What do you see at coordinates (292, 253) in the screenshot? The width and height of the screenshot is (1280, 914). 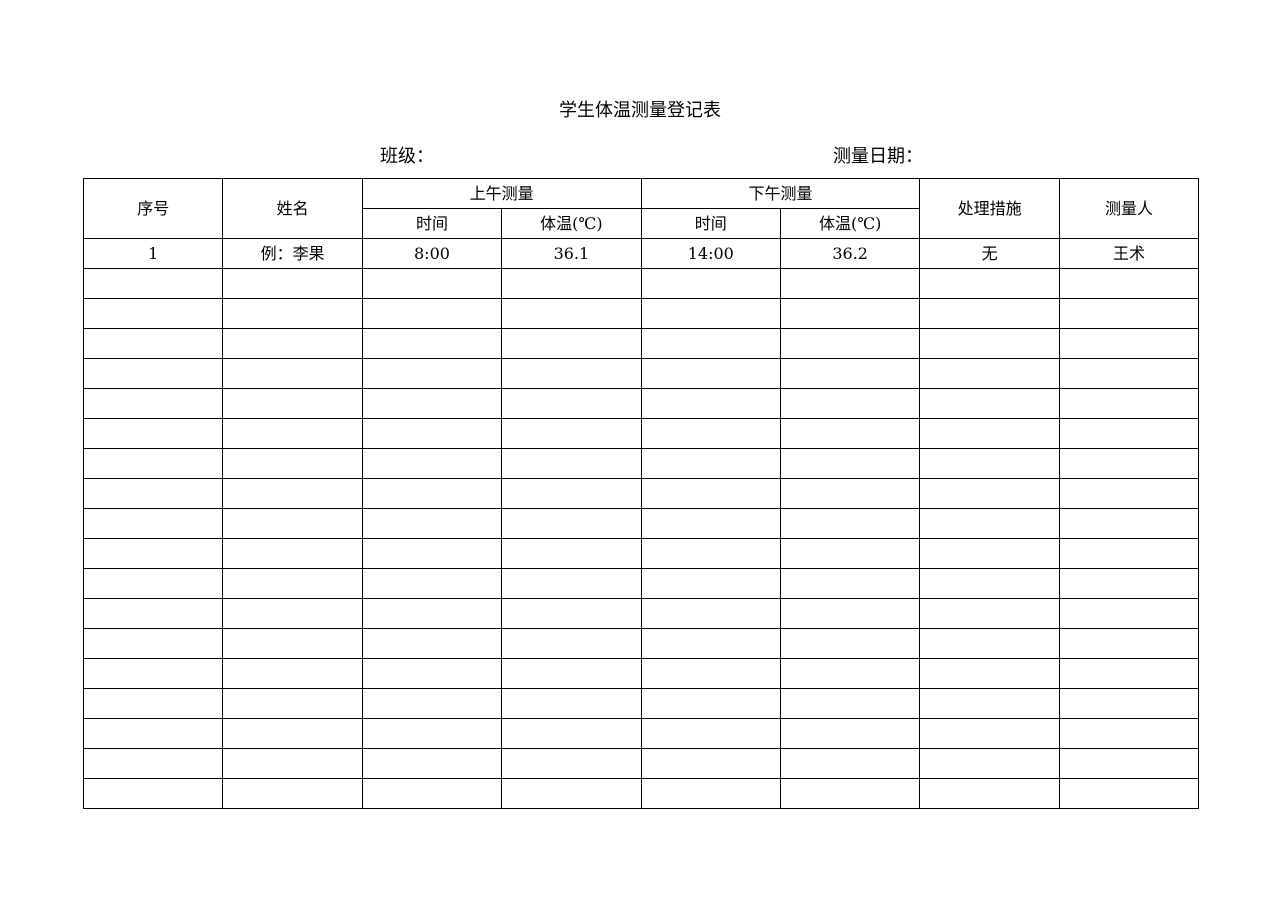 I see `cell-name: 例：李果` at bounding box center [292, 253].